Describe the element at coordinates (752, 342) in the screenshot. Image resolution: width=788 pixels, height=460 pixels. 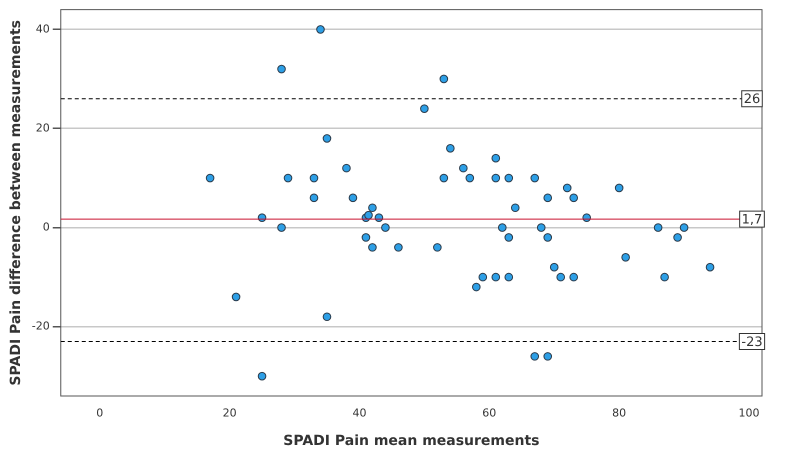
I see `ref-line-label: -23` at that location.